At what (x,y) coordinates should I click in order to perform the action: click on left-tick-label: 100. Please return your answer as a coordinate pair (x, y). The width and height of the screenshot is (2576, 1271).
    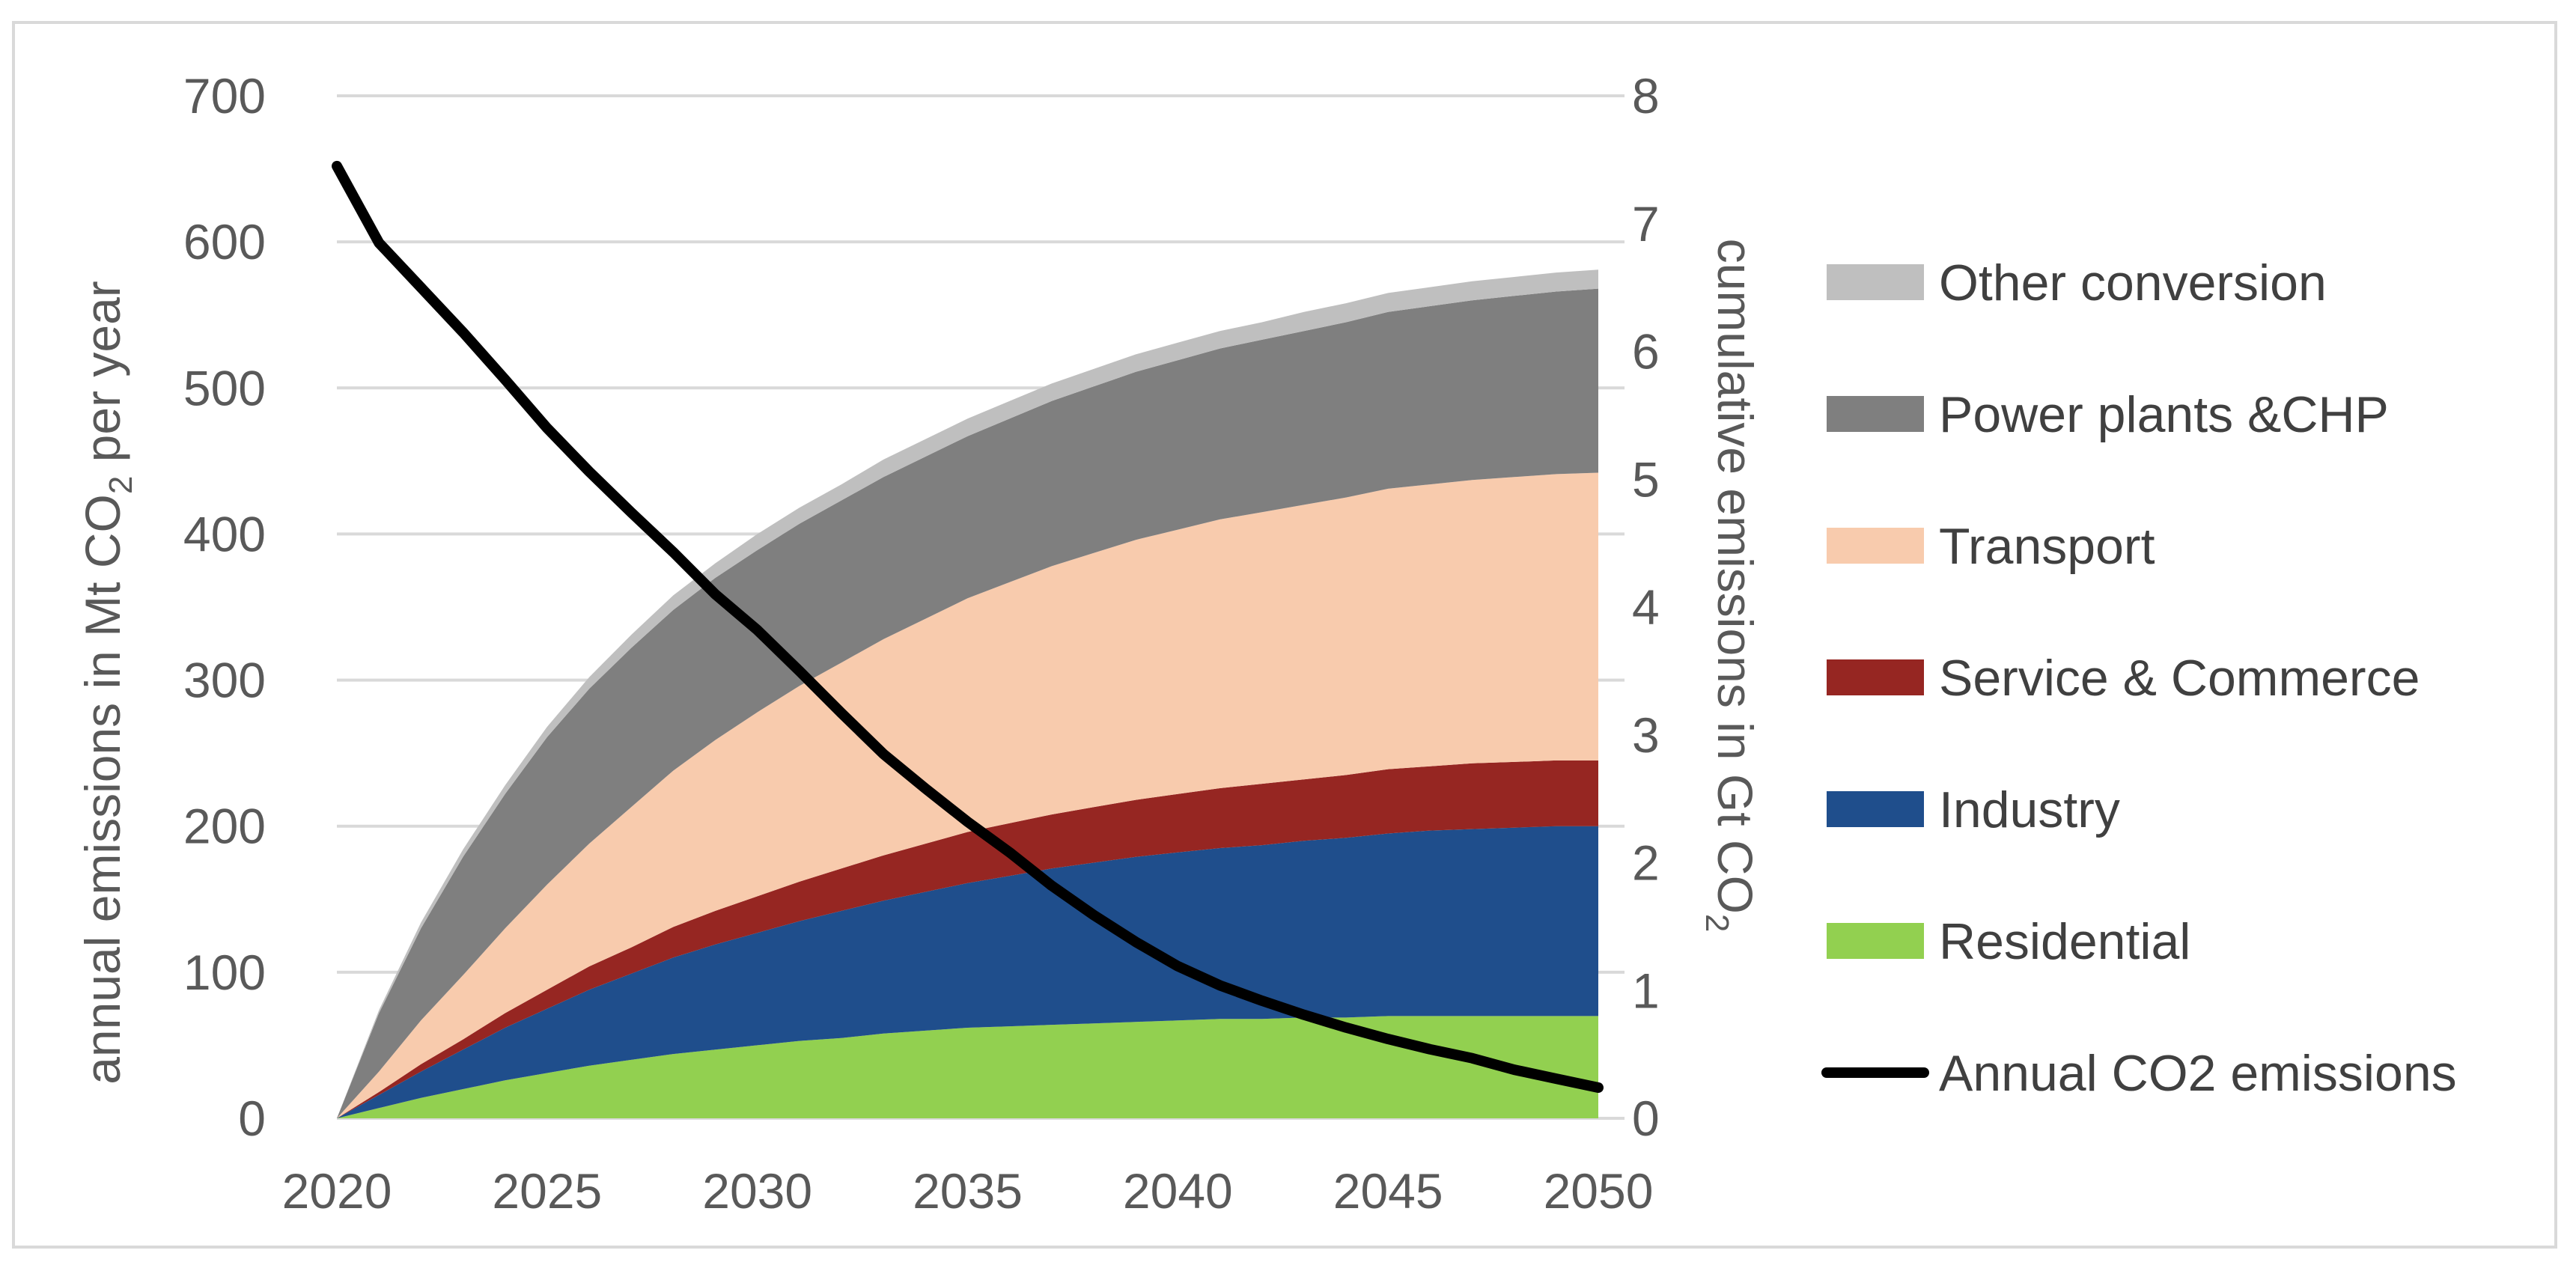
    Looking at the image, I should click on (224, 972).